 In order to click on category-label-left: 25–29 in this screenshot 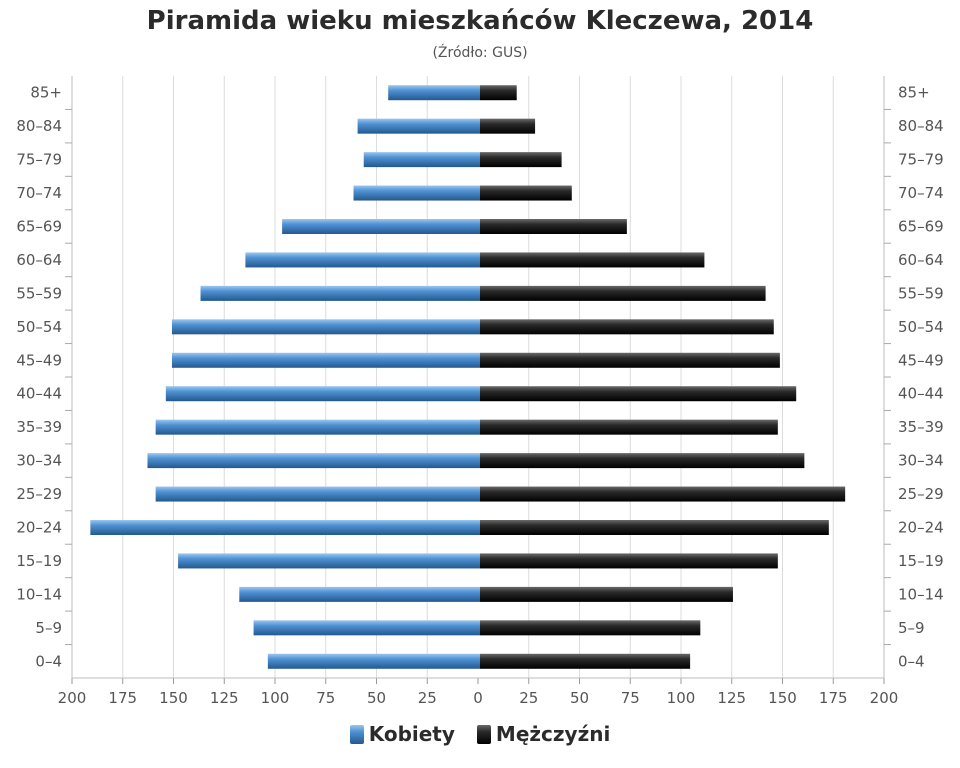, I will do `click(39, 494)`.